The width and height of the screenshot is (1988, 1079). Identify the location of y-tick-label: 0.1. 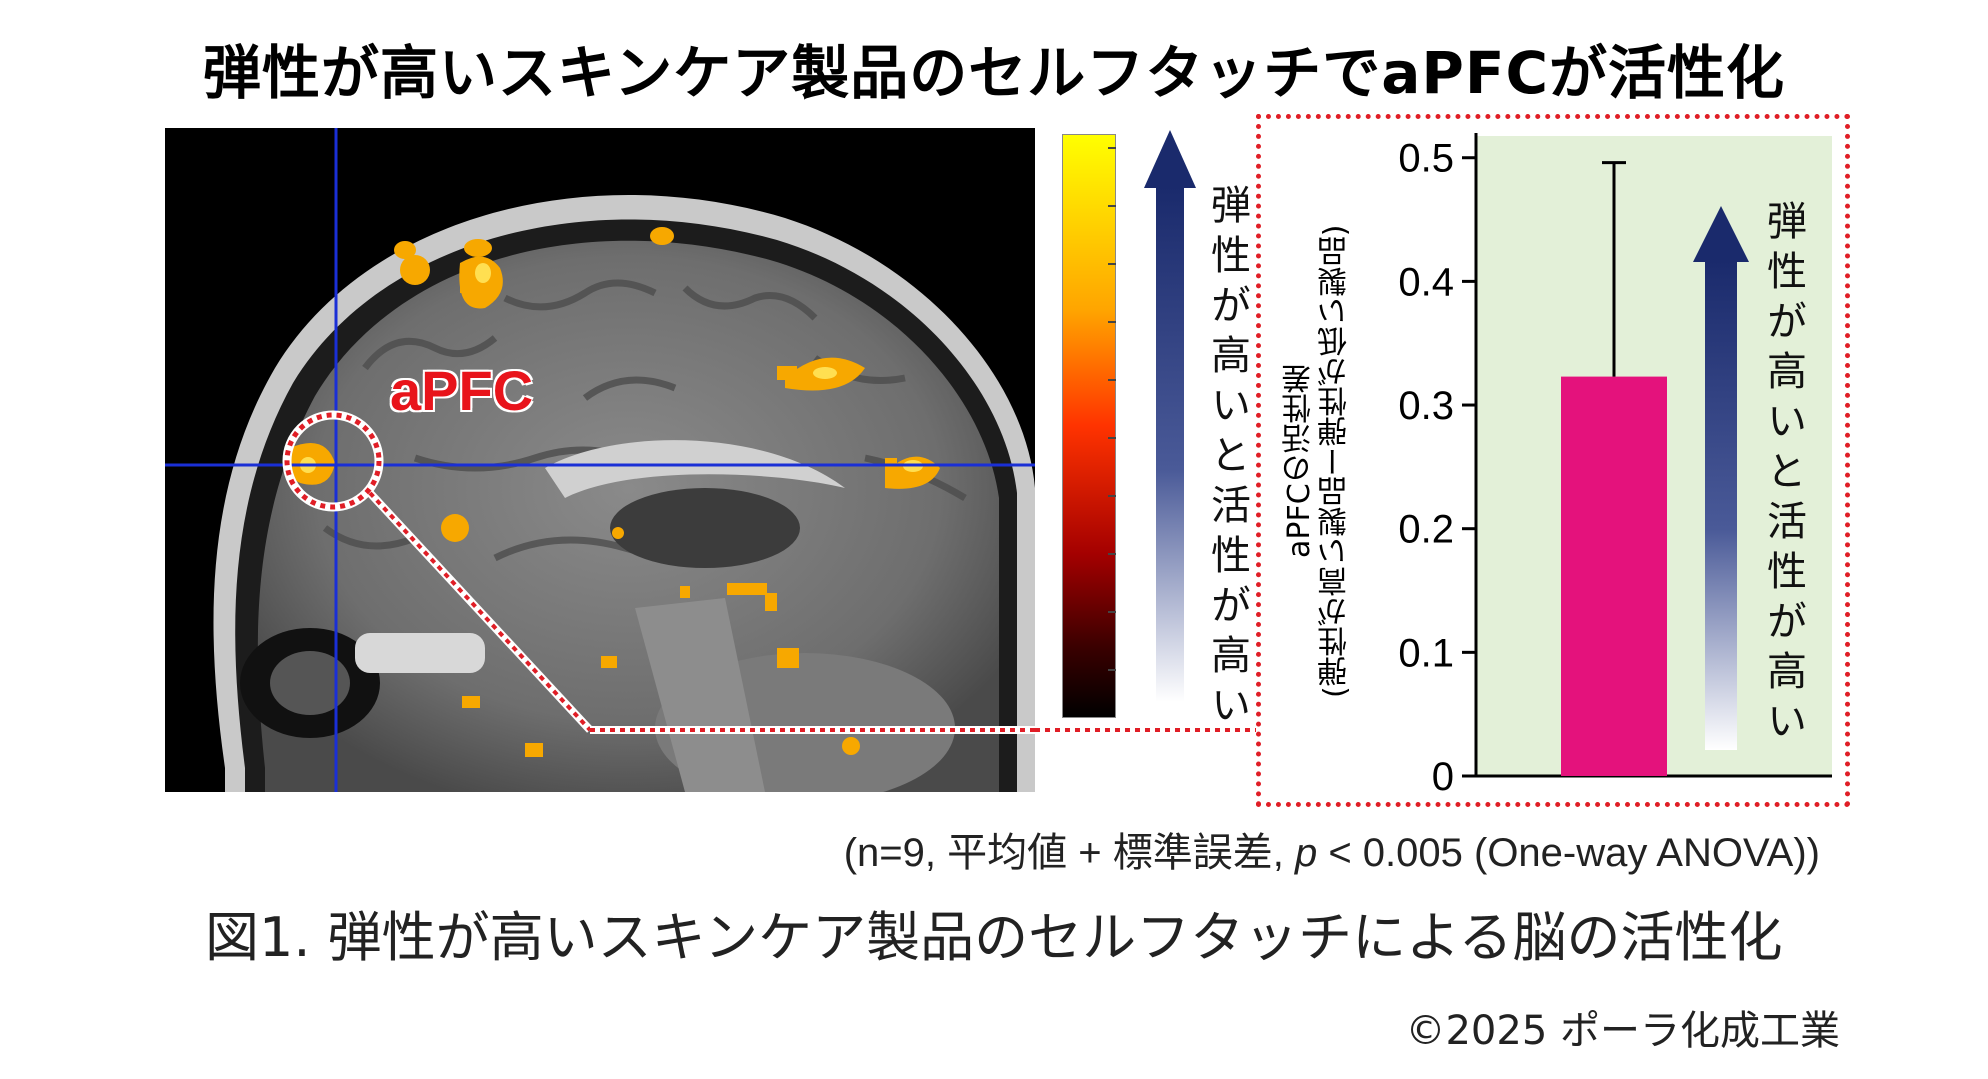
(1426, 653).